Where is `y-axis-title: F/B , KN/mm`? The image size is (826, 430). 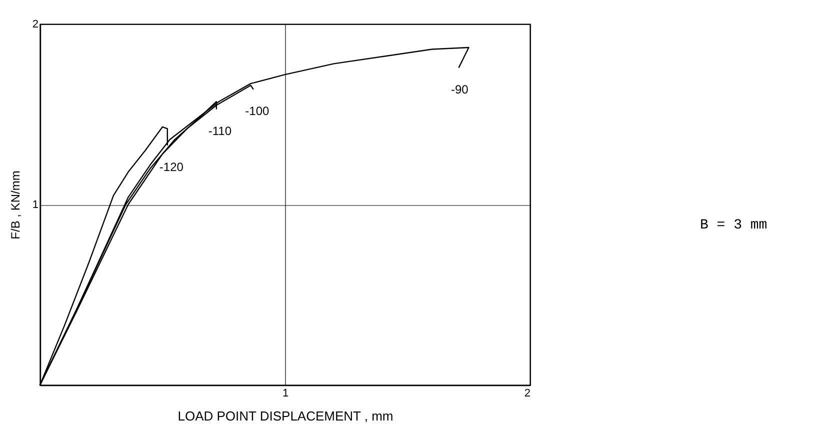 y-axis-title: F/B , KN/mm is located at coordinates (15, 205).